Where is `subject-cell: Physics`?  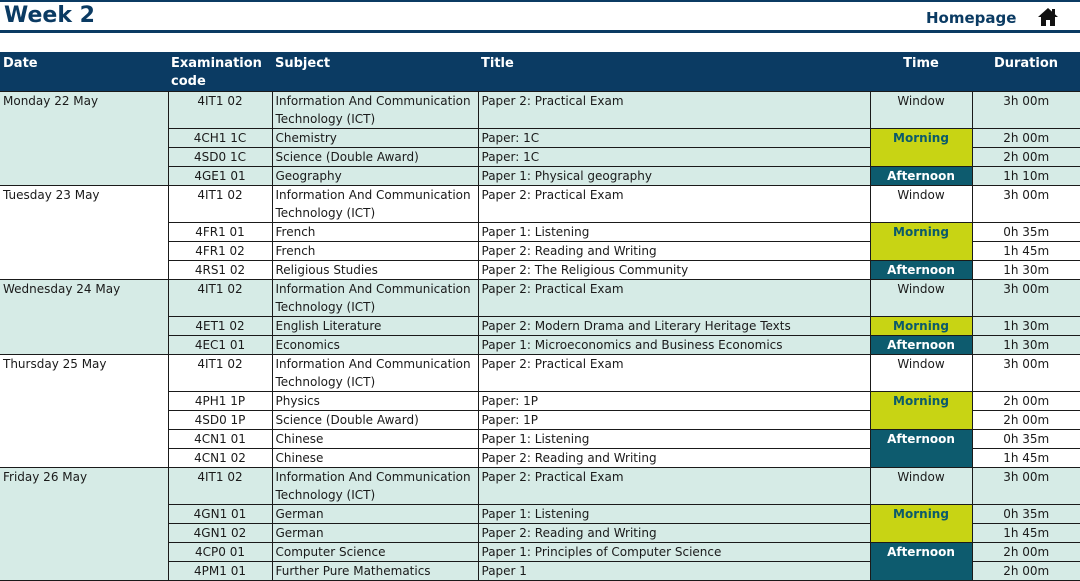 subject-cell: Physics is located at coordinates (375, 401).